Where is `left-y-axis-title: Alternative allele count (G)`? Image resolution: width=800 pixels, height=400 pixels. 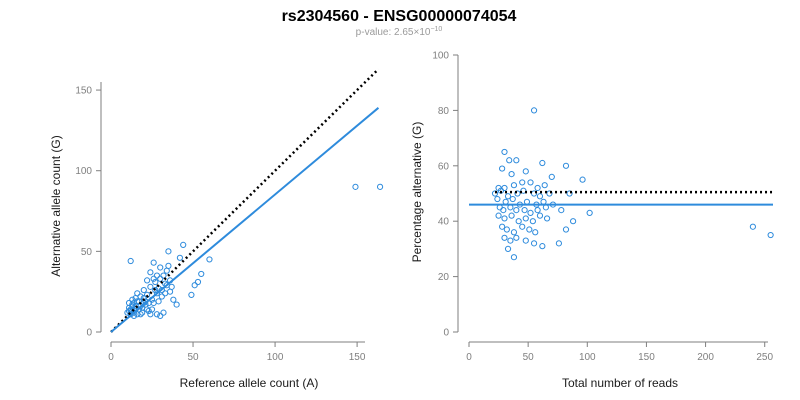 left-y-axis-title: Alternative allele count (G) is located at coordinates (56, 205).